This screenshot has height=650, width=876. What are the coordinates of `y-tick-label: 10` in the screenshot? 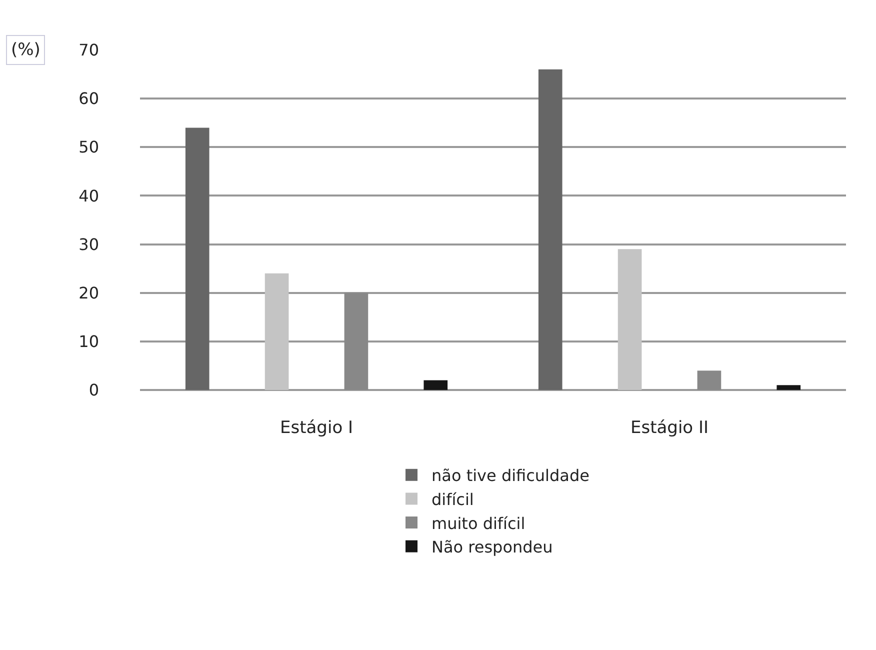 It's located at (88, 342).